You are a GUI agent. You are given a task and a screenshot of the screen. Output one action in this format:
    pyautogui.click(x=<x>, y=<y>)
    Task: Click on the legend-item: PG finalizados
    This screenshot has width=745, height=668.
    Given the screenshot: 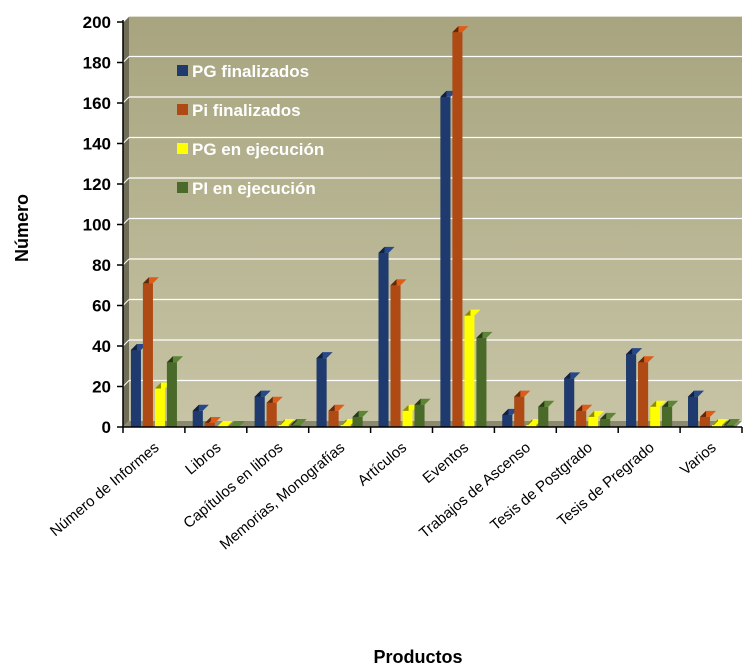 What is the action you would take?
    pyautogui.click(x=243, y=71)
    